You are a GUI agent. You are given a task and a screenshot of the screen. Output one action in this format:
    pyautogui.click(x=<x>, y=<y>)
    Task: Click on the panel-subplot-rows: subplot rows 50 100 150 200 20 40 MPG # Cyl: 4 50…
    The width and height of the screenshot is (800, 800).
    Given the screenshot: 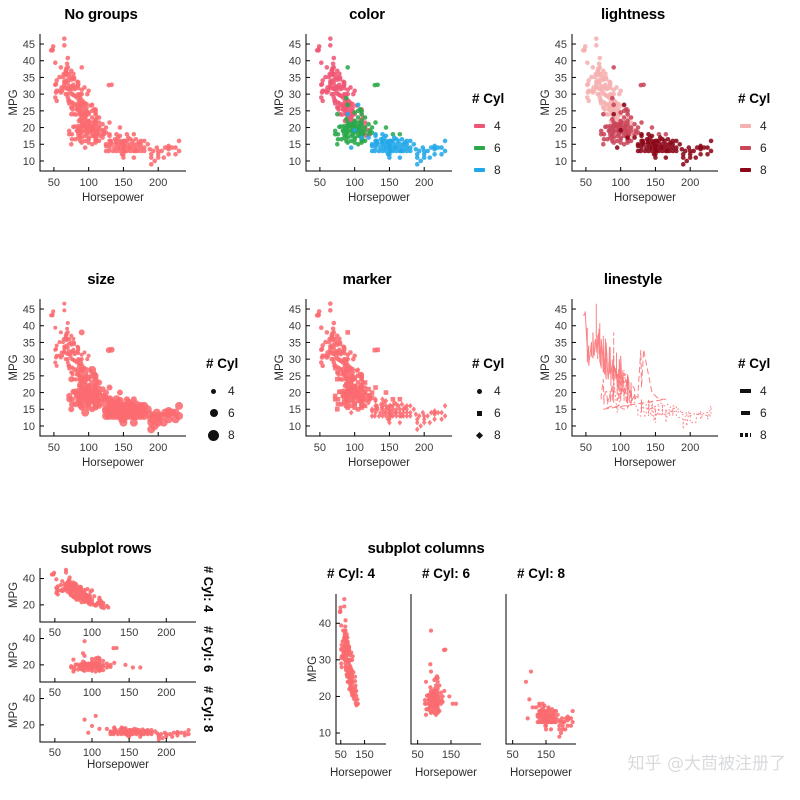 What is the action you would take?
    pyautogui.click(x=131, y=667)
    